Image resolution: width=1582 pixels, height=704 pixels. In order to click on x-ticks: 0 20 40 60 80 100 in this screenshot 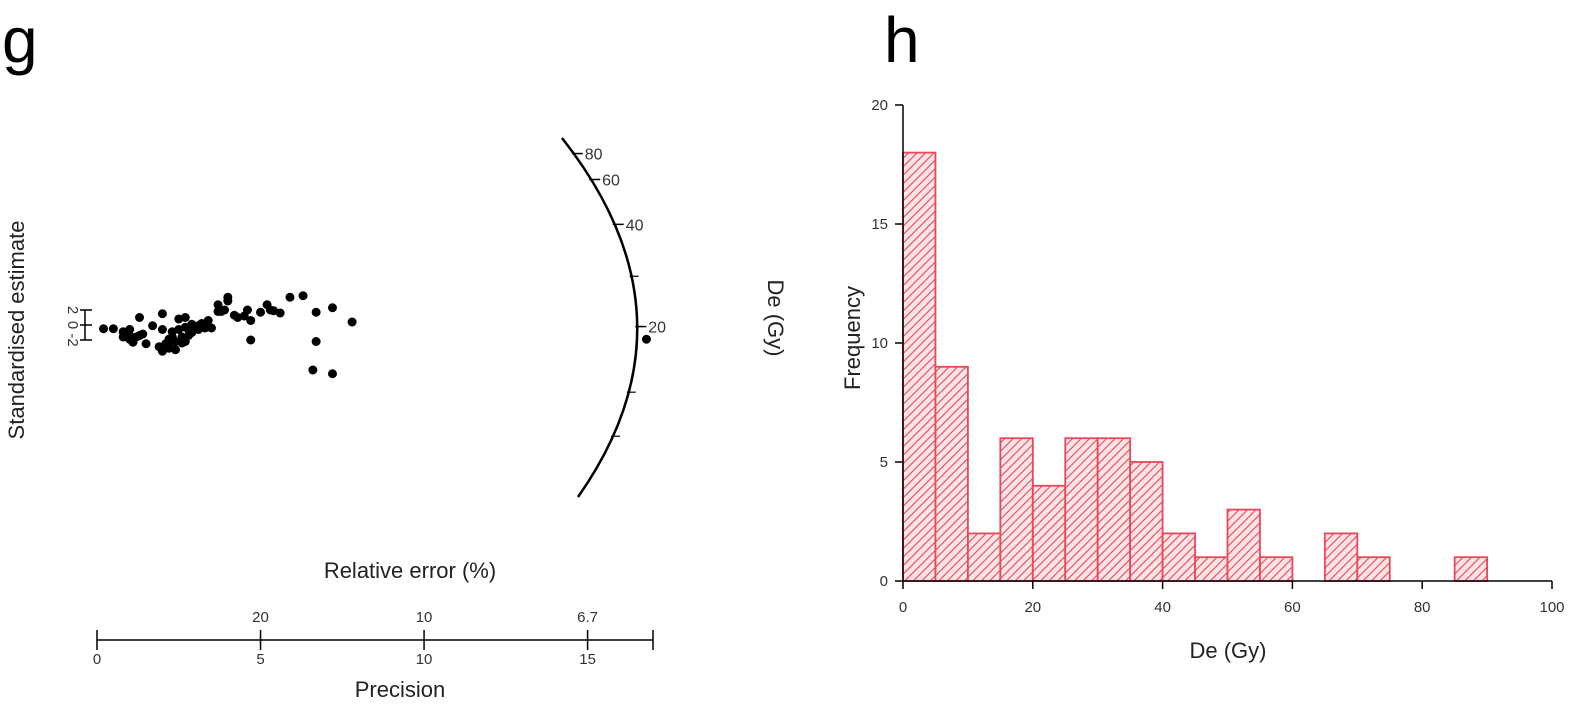, I will do `click(1232, 598)`.